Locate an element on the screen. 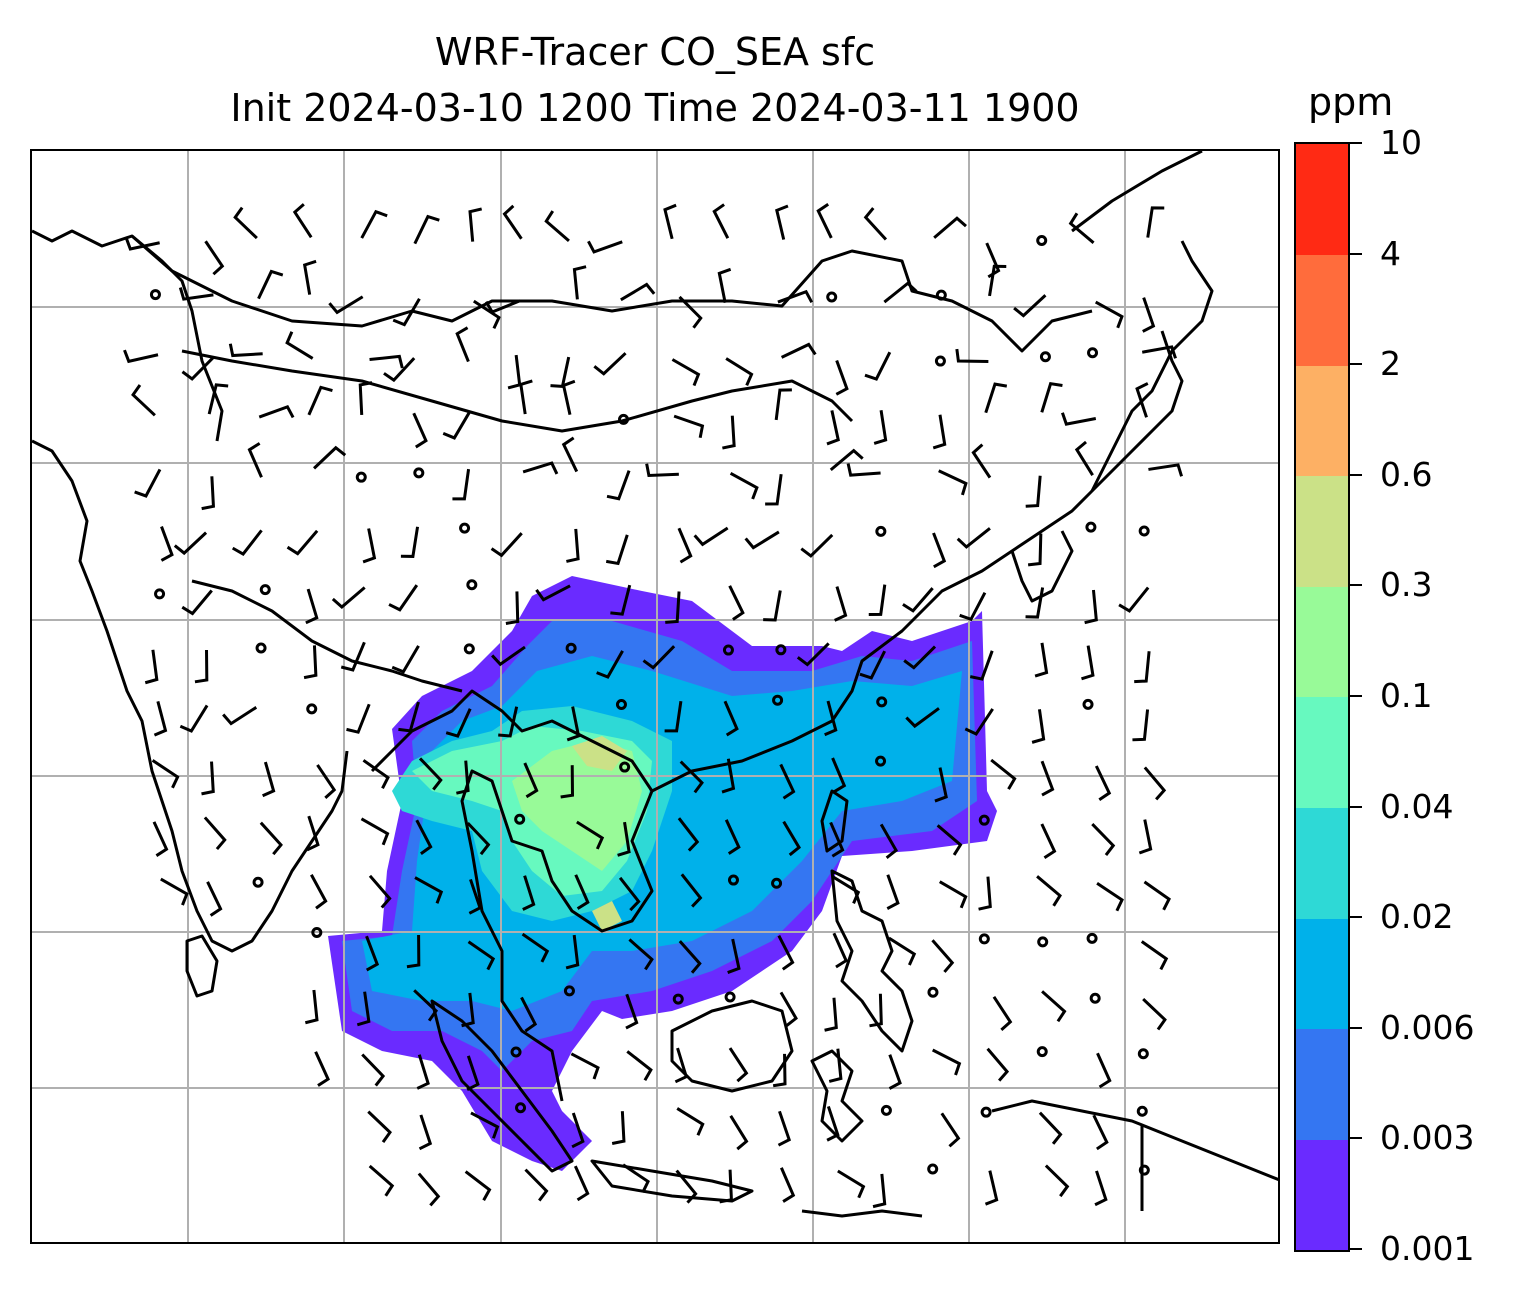 The width and height of the screenshot is (1528, 1306). coastline-philippines is located at coordinates (872, 961).